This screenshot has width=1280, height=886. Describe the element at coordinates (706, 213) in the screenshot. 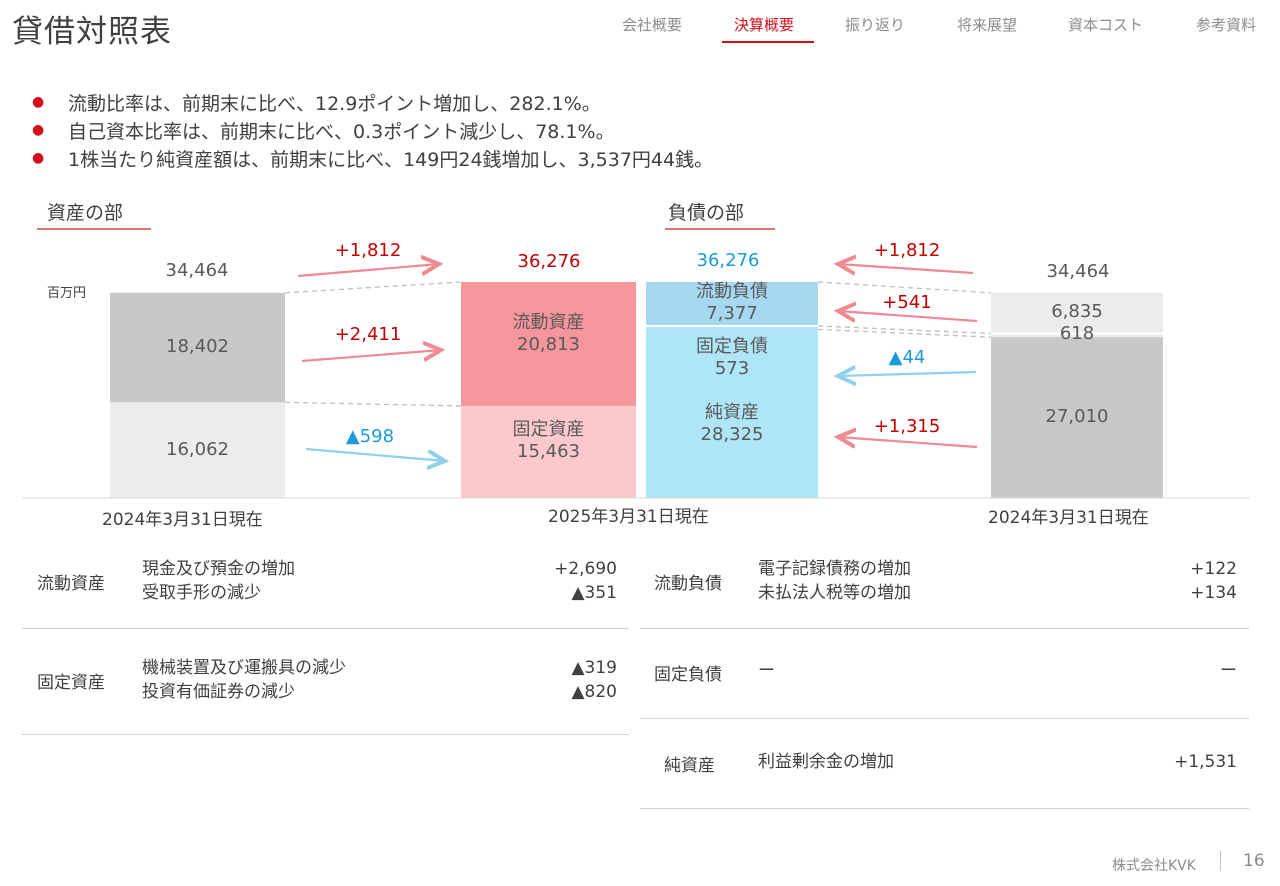

I see `section-liabilities-title: 負債の部` at that location.